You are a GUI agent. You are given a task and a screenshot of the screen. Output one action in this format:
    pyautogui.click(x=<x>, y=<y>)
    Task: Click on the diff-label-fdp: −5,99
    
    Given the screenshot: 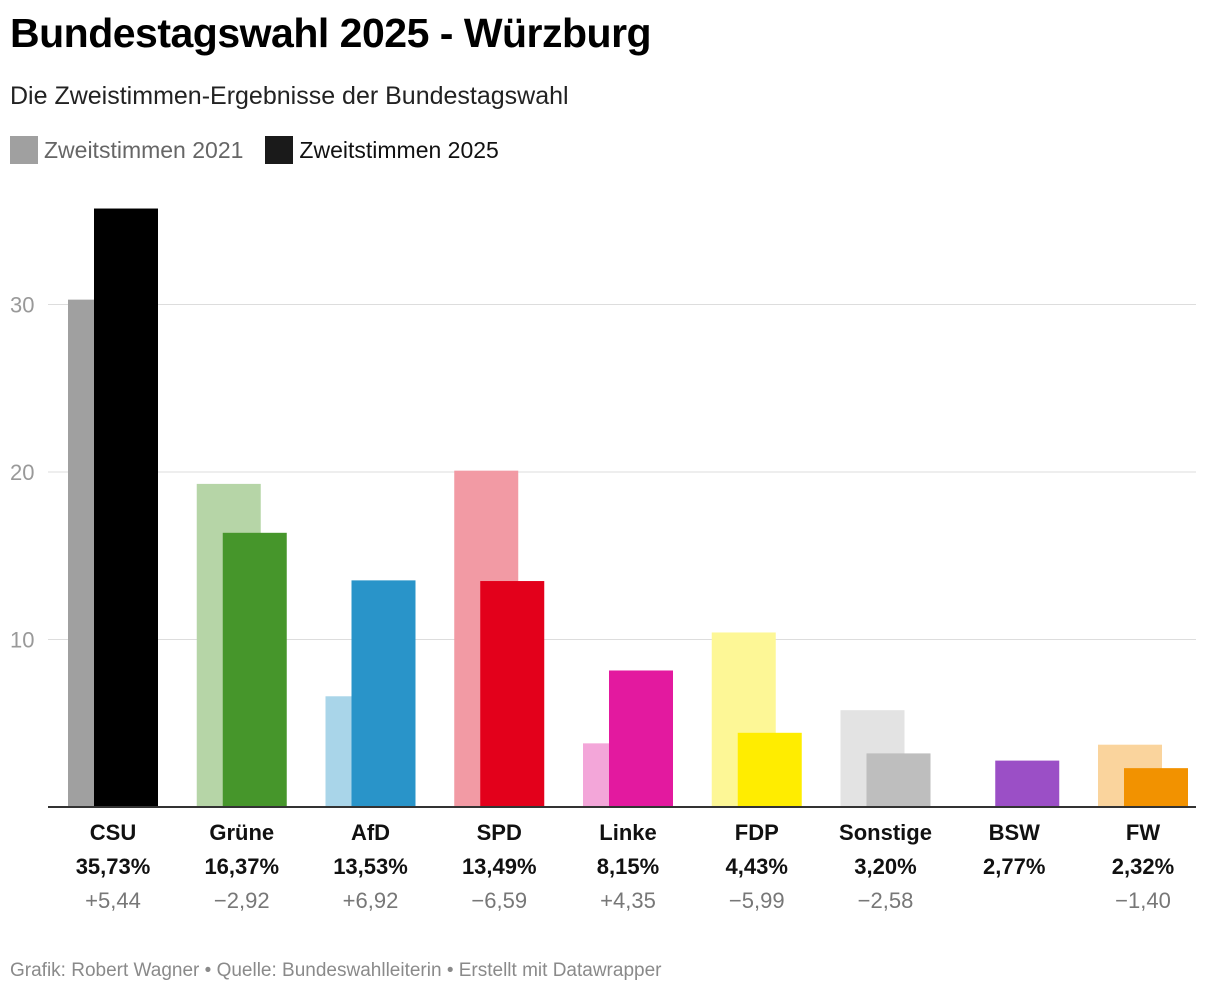 What is the action you would take?
    pyautogui.click(x=757, y=900)
    